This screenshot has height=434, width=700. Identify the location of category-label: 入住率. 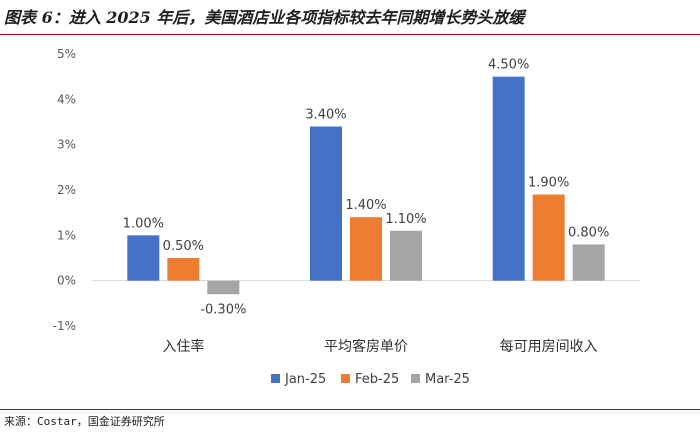
(183, 346).